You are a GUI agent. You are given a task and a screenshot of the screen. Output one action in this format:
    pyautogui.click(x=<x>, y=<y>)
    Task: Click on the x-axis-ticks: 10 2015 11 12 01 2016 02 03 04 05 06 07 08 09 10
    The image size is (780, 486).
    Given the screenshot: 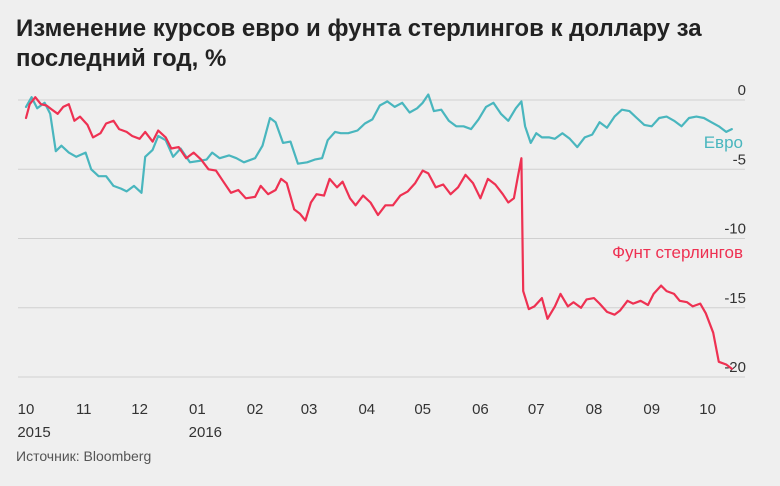 What is the action you would take?
    pyautogui.click(x=366, y=421)
    